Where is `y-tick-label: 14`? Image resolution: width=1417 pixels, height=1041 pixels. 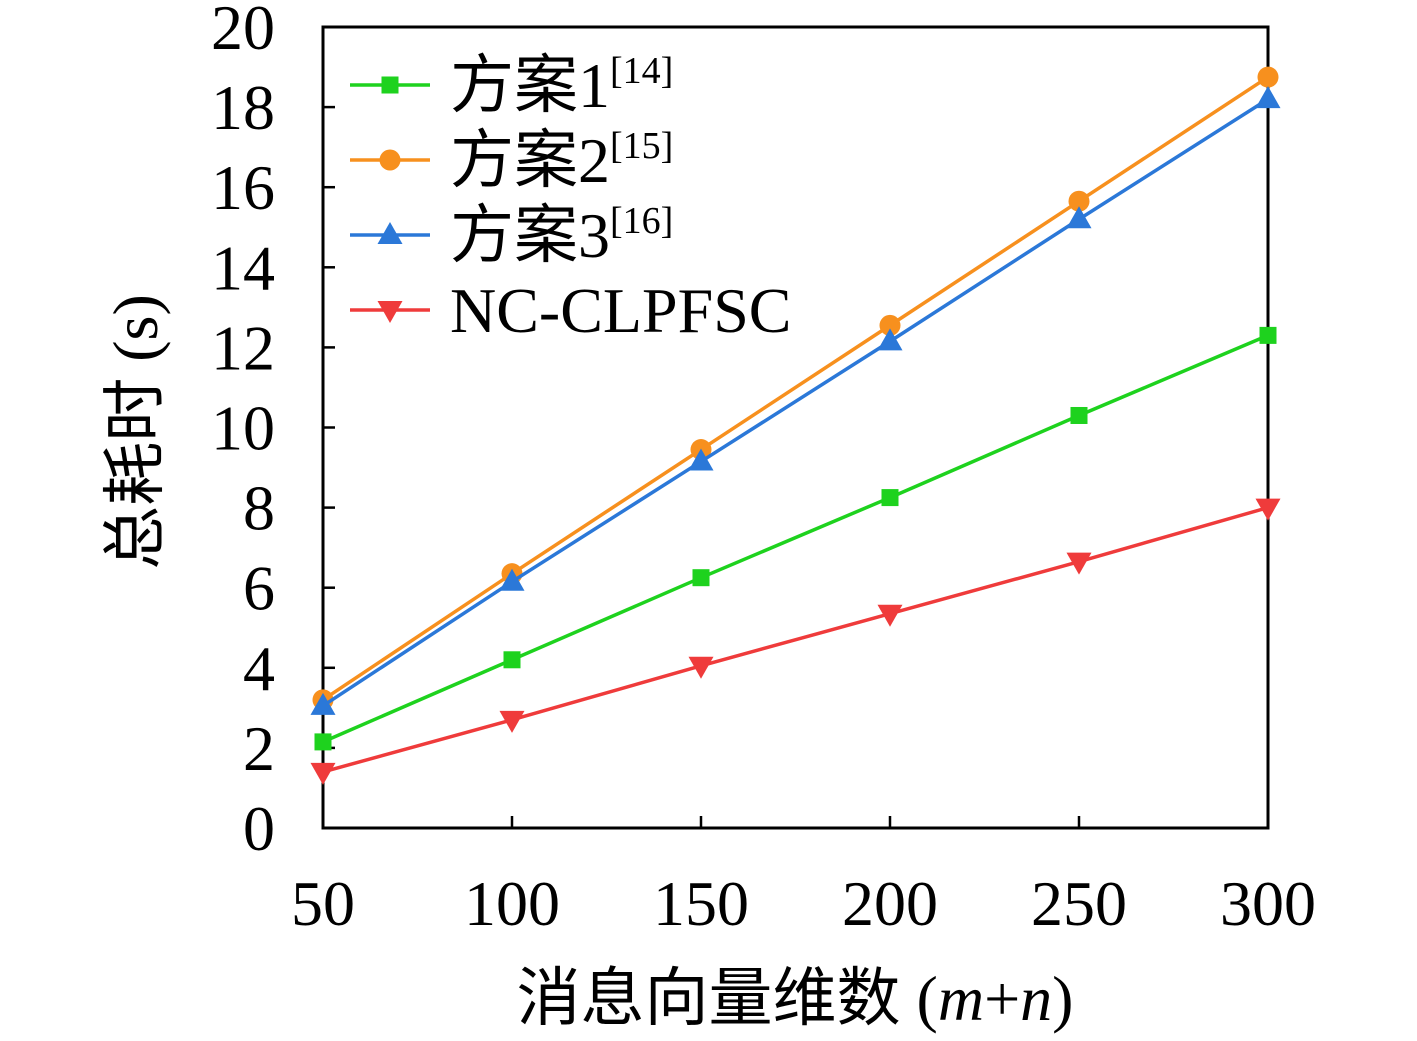 y-tick-label: 14 is located at coordinates (243, 267).